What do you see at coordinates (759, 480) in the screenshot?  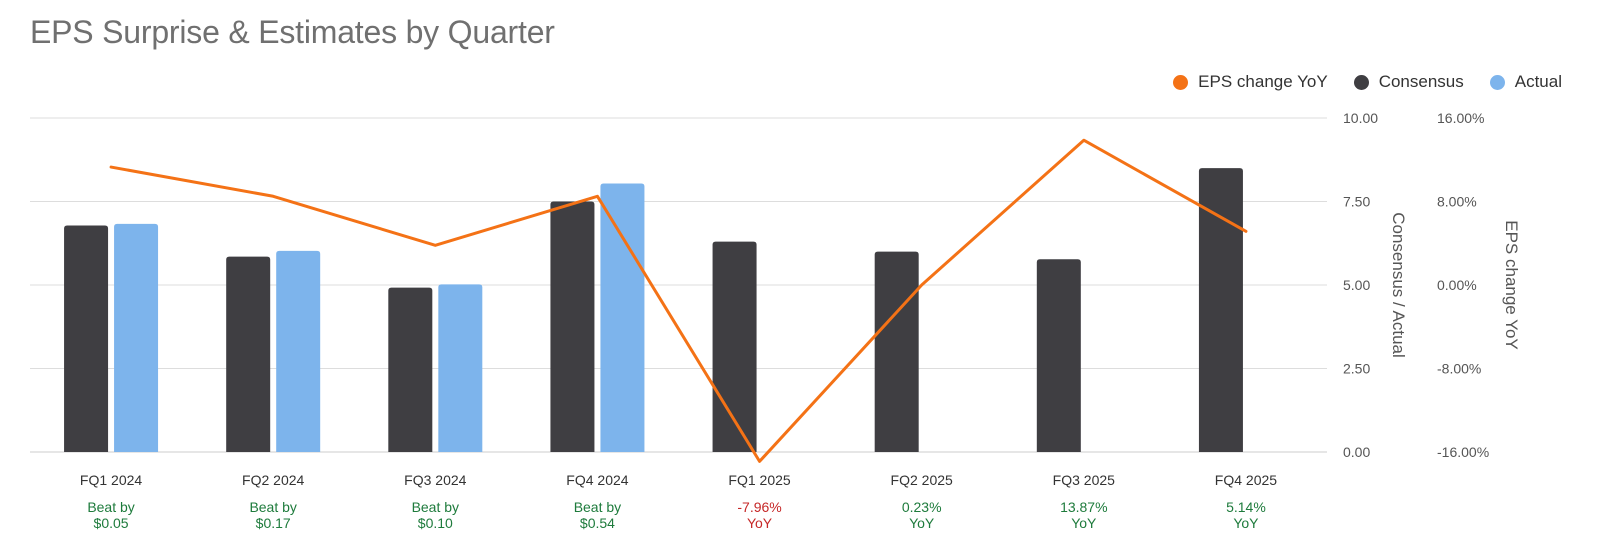 I see `x-tick-label: FQ1 2025` at bounding box center [759, 480].